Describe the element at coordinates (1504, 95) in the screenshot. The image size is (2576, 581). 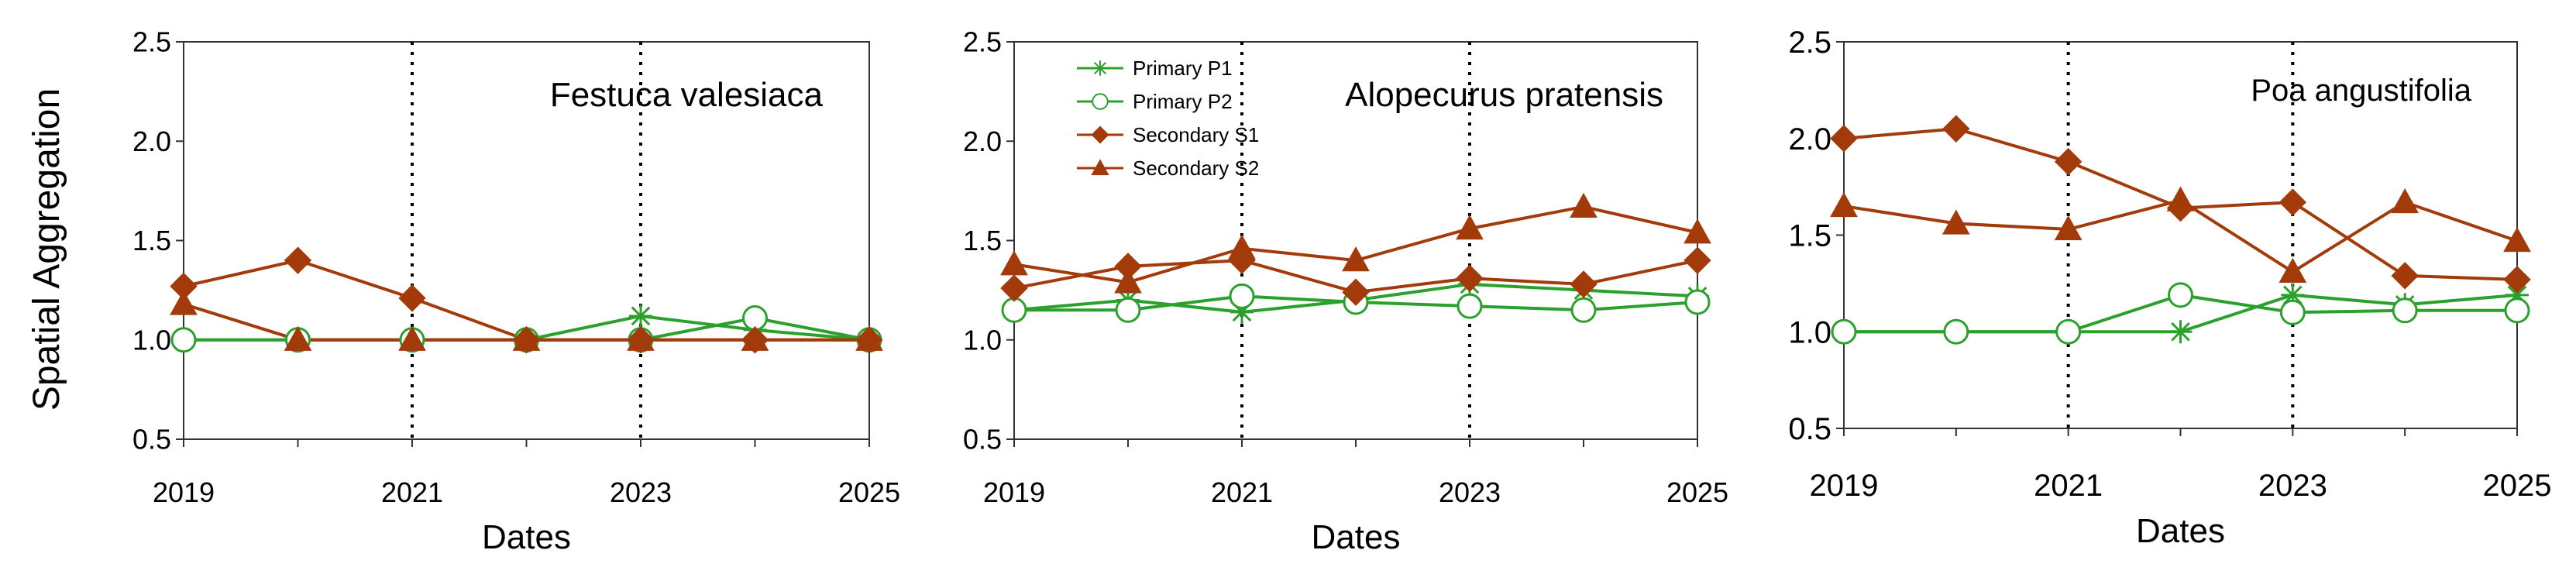
I see `chart-title: Alopecurus pratensis` at that location.